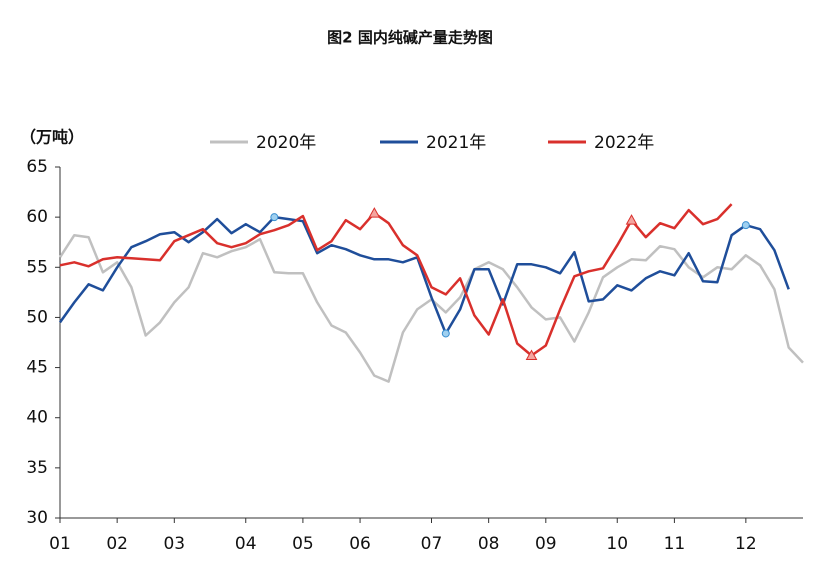 The height and width of the screenshot is (571, 824). Describe the element at coordinates (37, 418) in the screenshot. I see `y-tick-label: 40` at that location.